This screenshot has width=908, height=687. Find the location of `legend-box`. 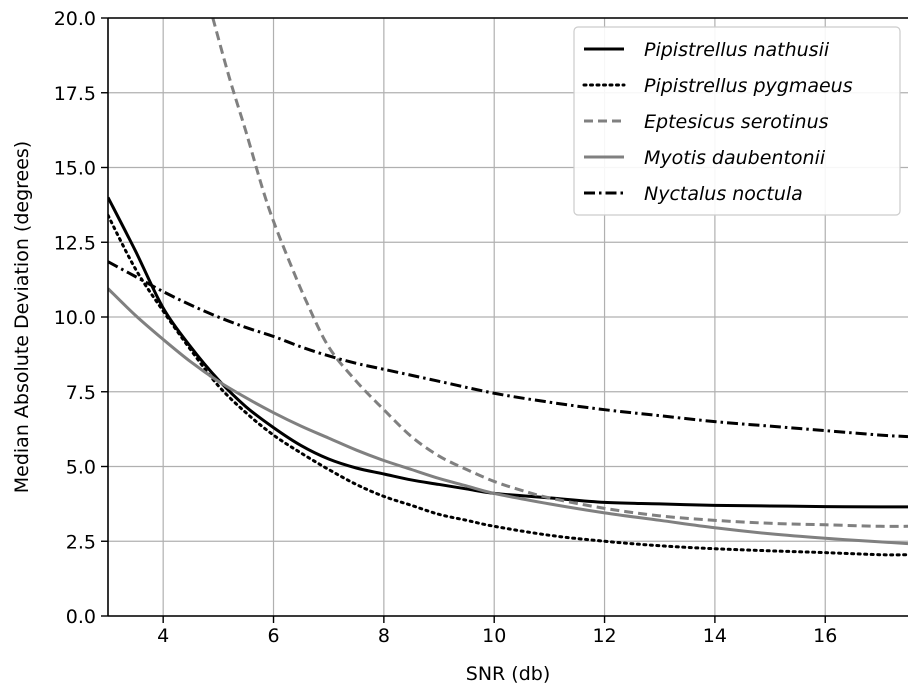

legend-box is located at coordinates (737, 121).